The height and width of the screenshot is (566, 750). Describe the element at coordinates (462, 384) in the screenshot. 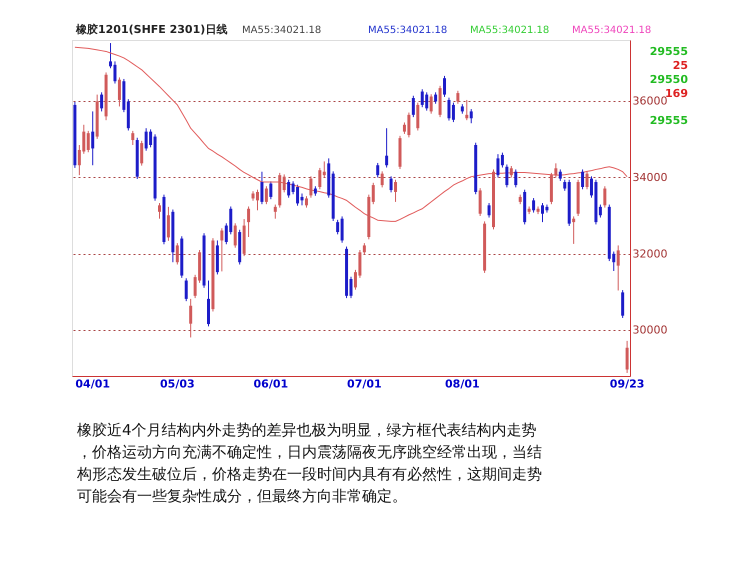

I see `x-tick-label: 08/01` at that location.